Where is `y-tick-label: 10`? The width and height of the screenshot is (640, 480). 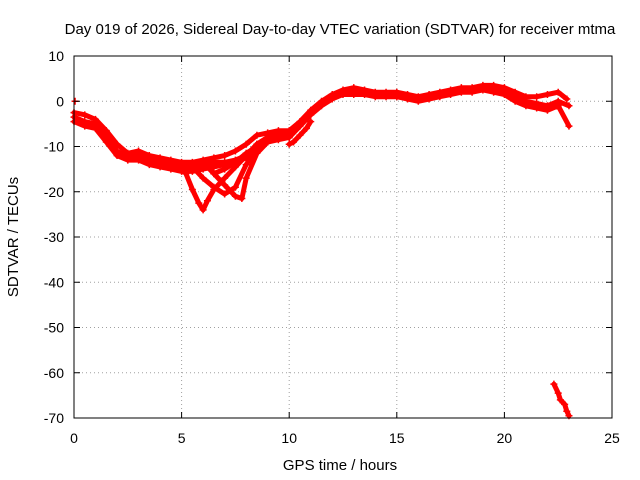
y-tick-label: 10 is located at coordinates (56, 56).